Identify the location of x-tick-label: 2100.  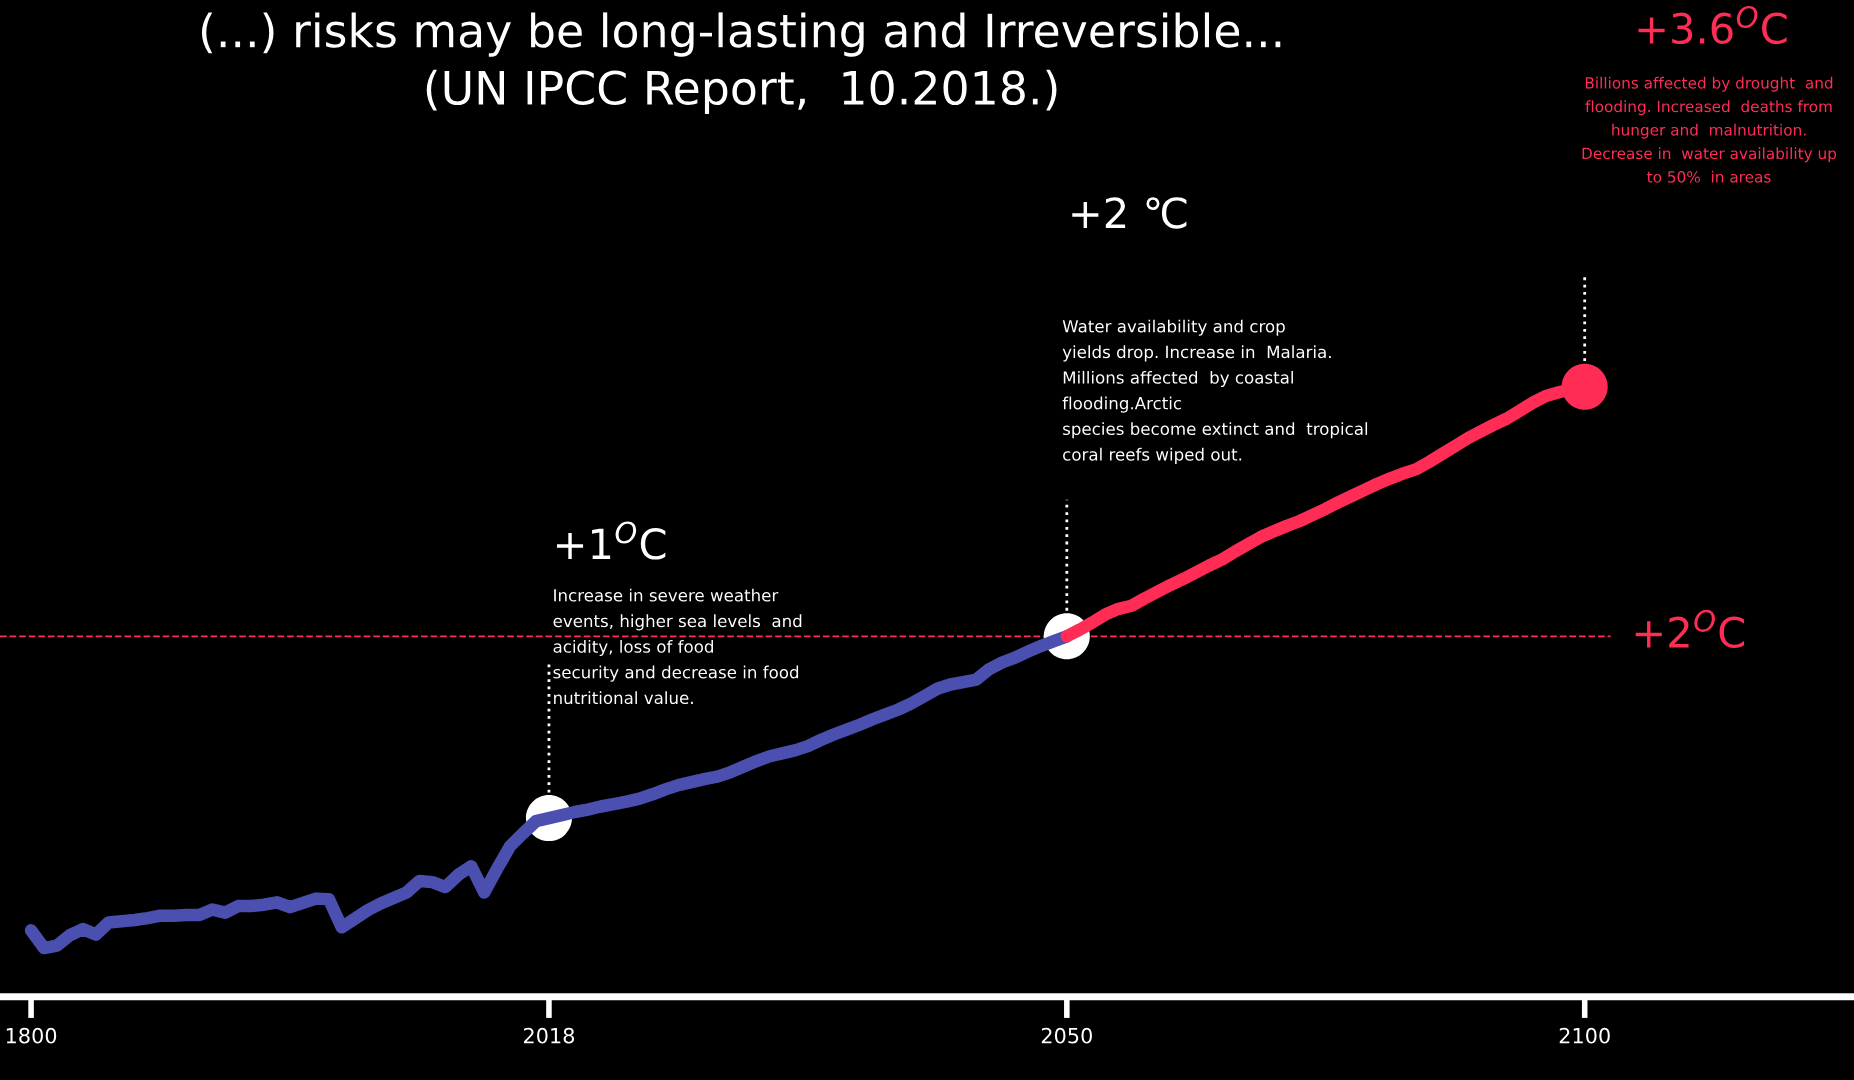
(1584, 1035).